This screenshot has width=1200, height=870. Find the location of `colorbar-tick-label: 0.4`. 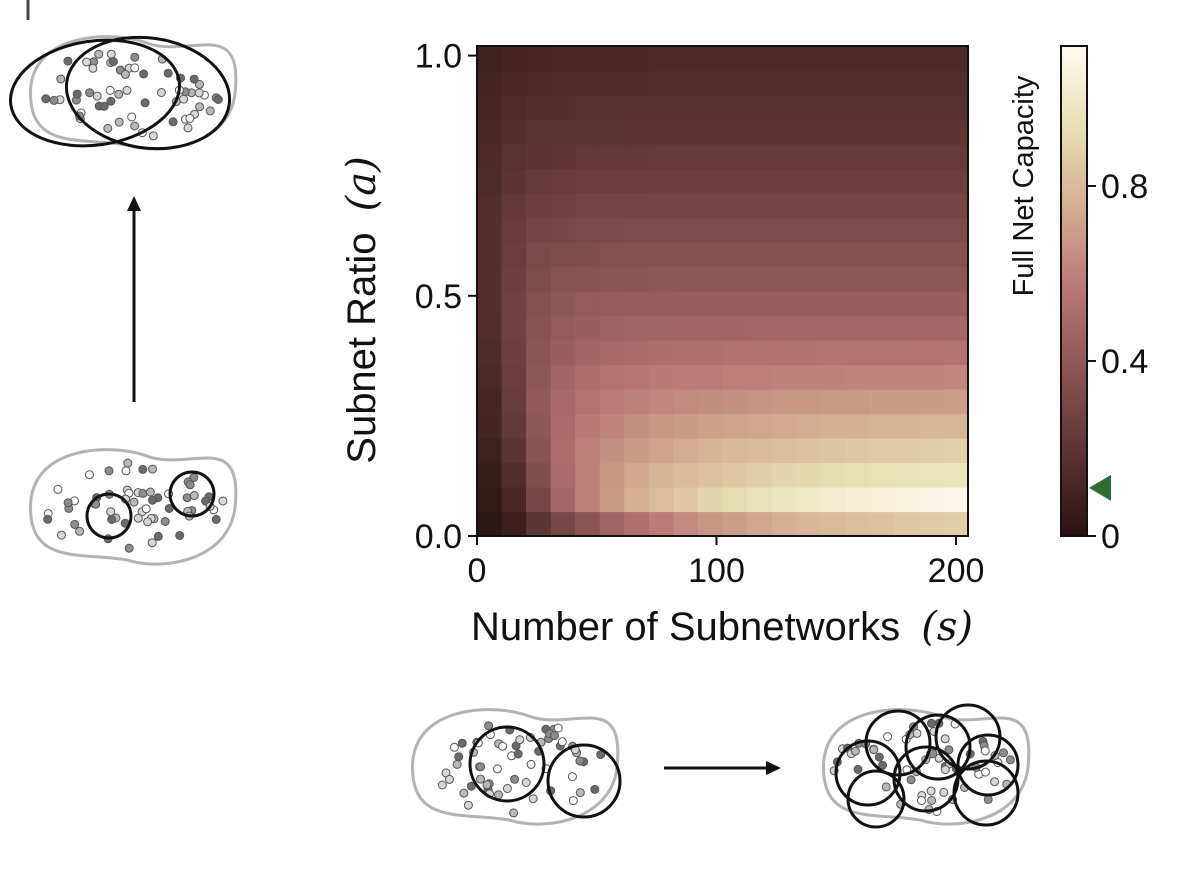

colorbar-tick-label: 0.4 is located at coordinates (1124, 362).